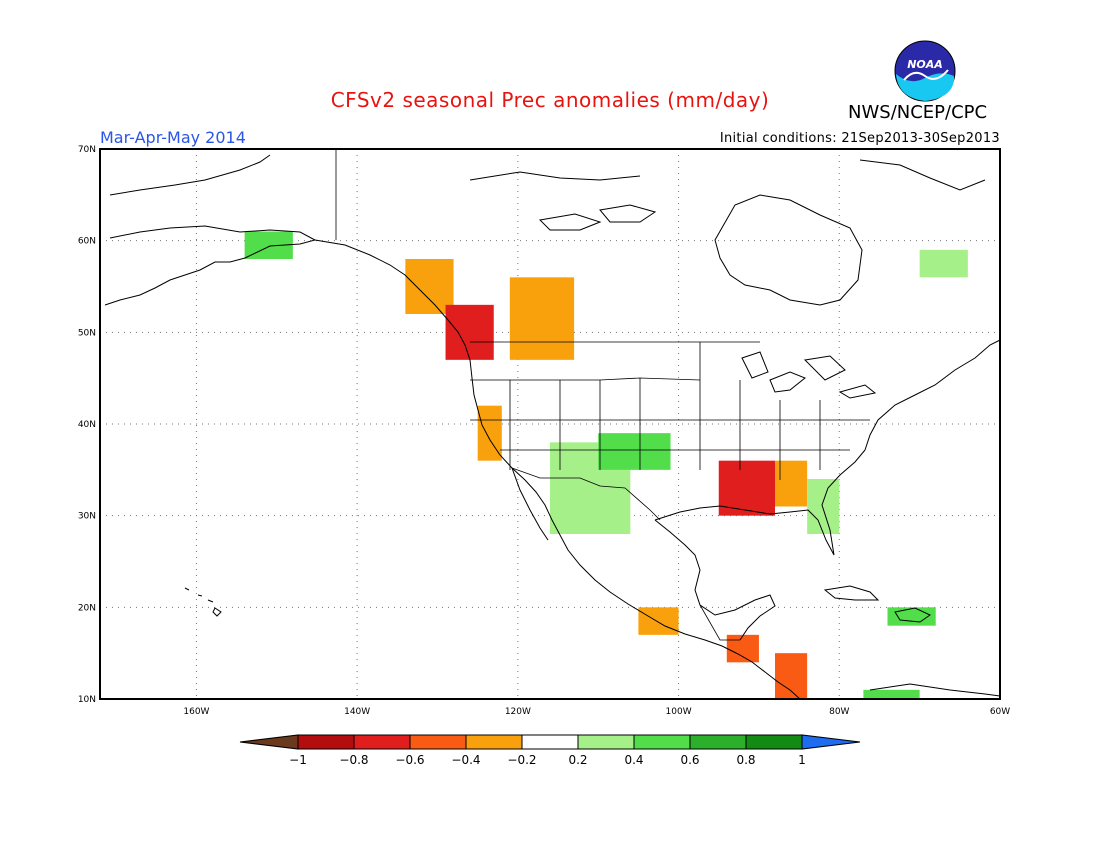 This screenshot has width=1100, height=850. What do you see at coordinates (831, 742) in the screenshot?
I see `colorbar-right-arrow` at bounding box center [831, 742].